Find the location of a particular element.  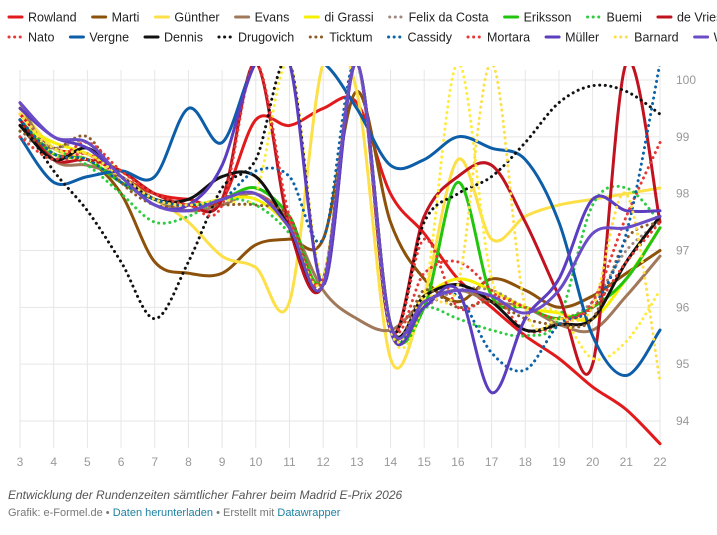

legend-item-mortara: Mortara is located at coordinates (498, 38).